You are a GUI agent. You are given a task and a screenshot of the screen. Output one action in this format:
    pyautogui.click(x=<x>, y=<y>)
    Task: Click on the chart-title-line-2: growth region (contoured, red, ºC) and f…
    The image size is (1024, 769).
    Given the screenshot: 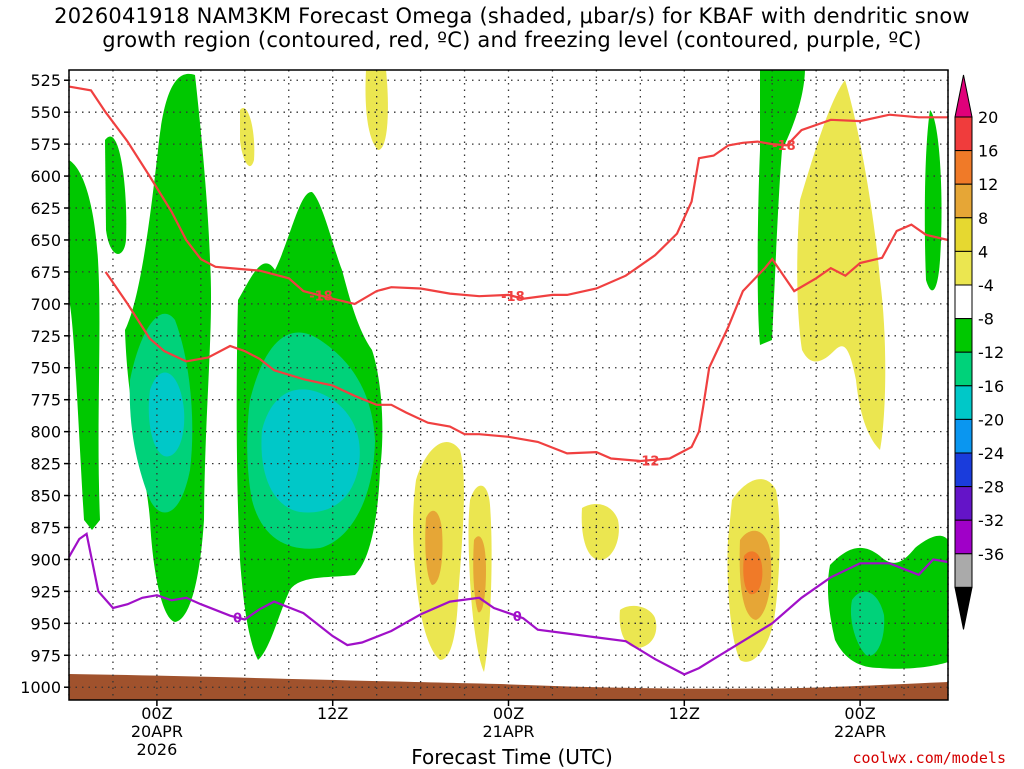 What is the action you would take?
    pyautogui.click(x=512, y=40)
    